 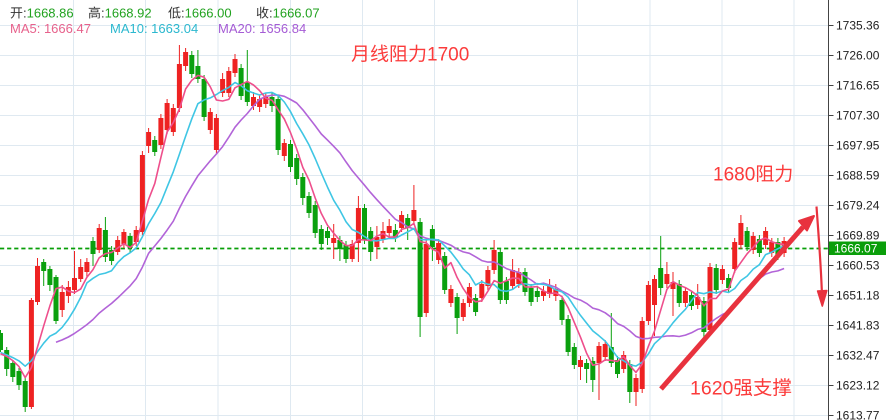 I want to click on svg-text: 1680, so click(x=734, y=175).